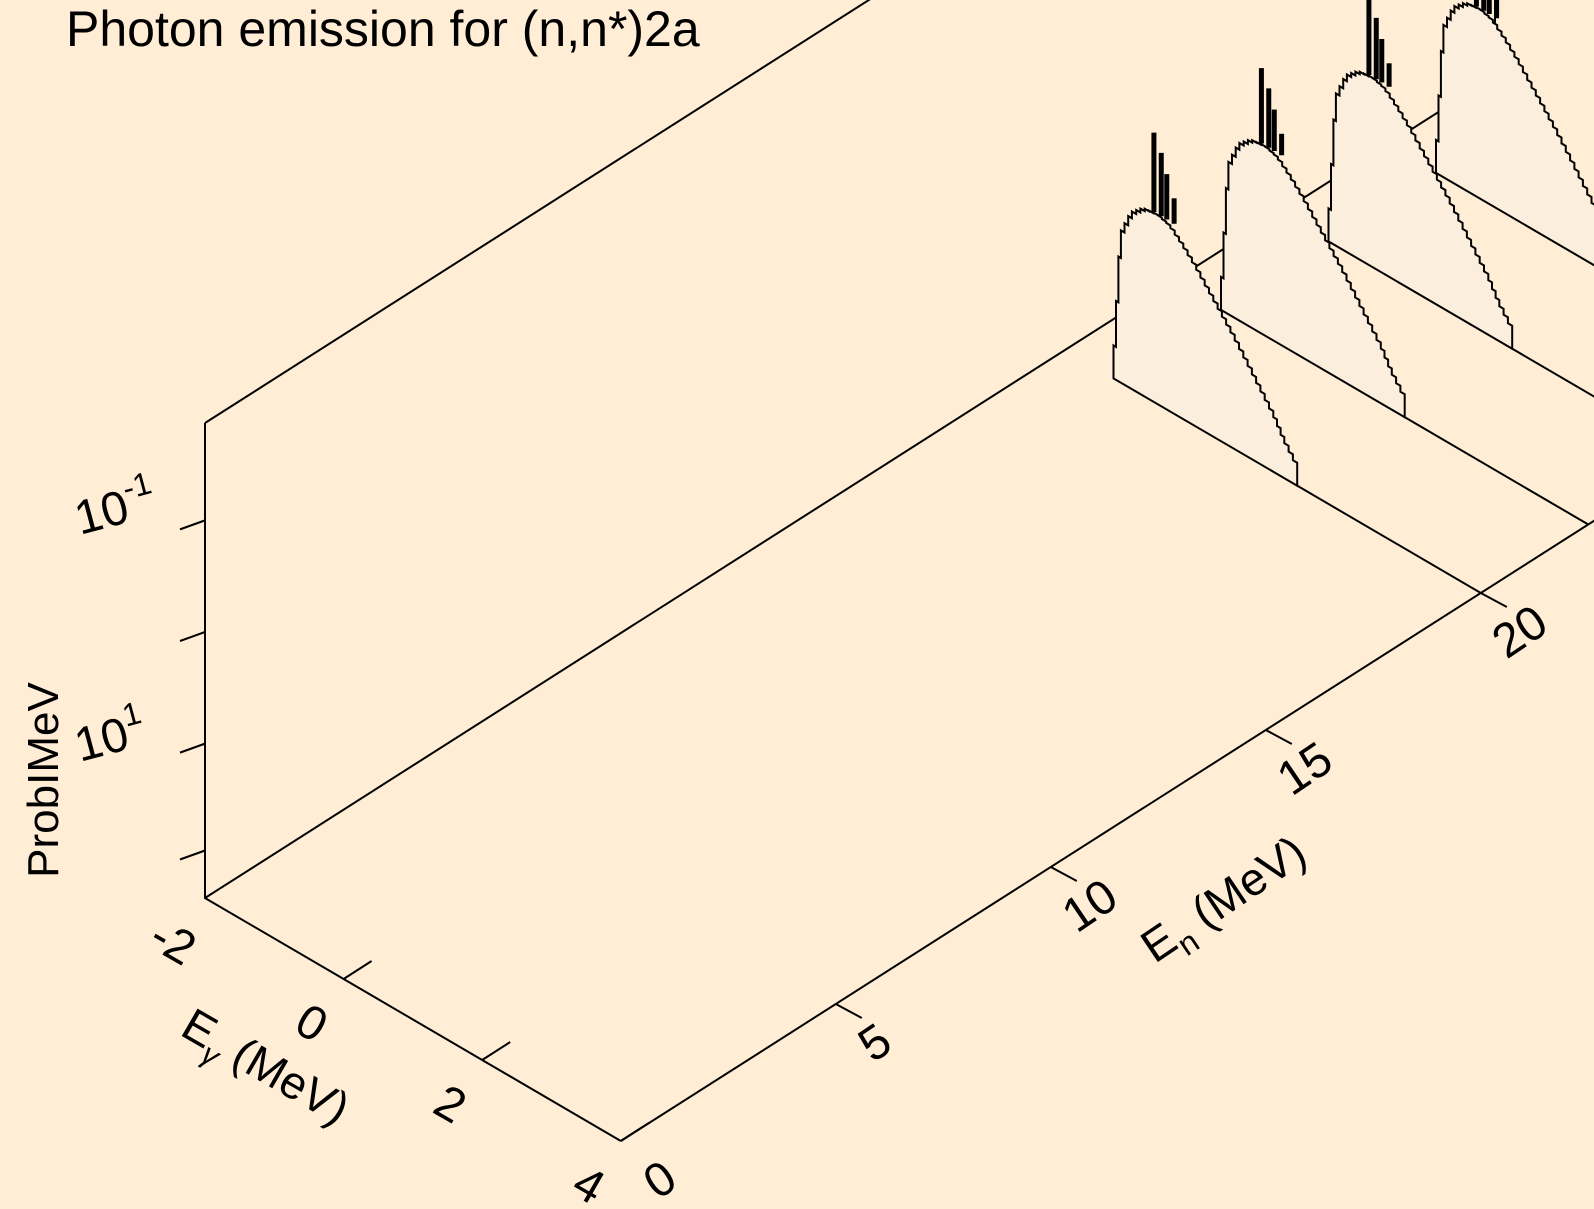 The image size is (1594, 1209). I want to click on series-group, so click(1353, 297).